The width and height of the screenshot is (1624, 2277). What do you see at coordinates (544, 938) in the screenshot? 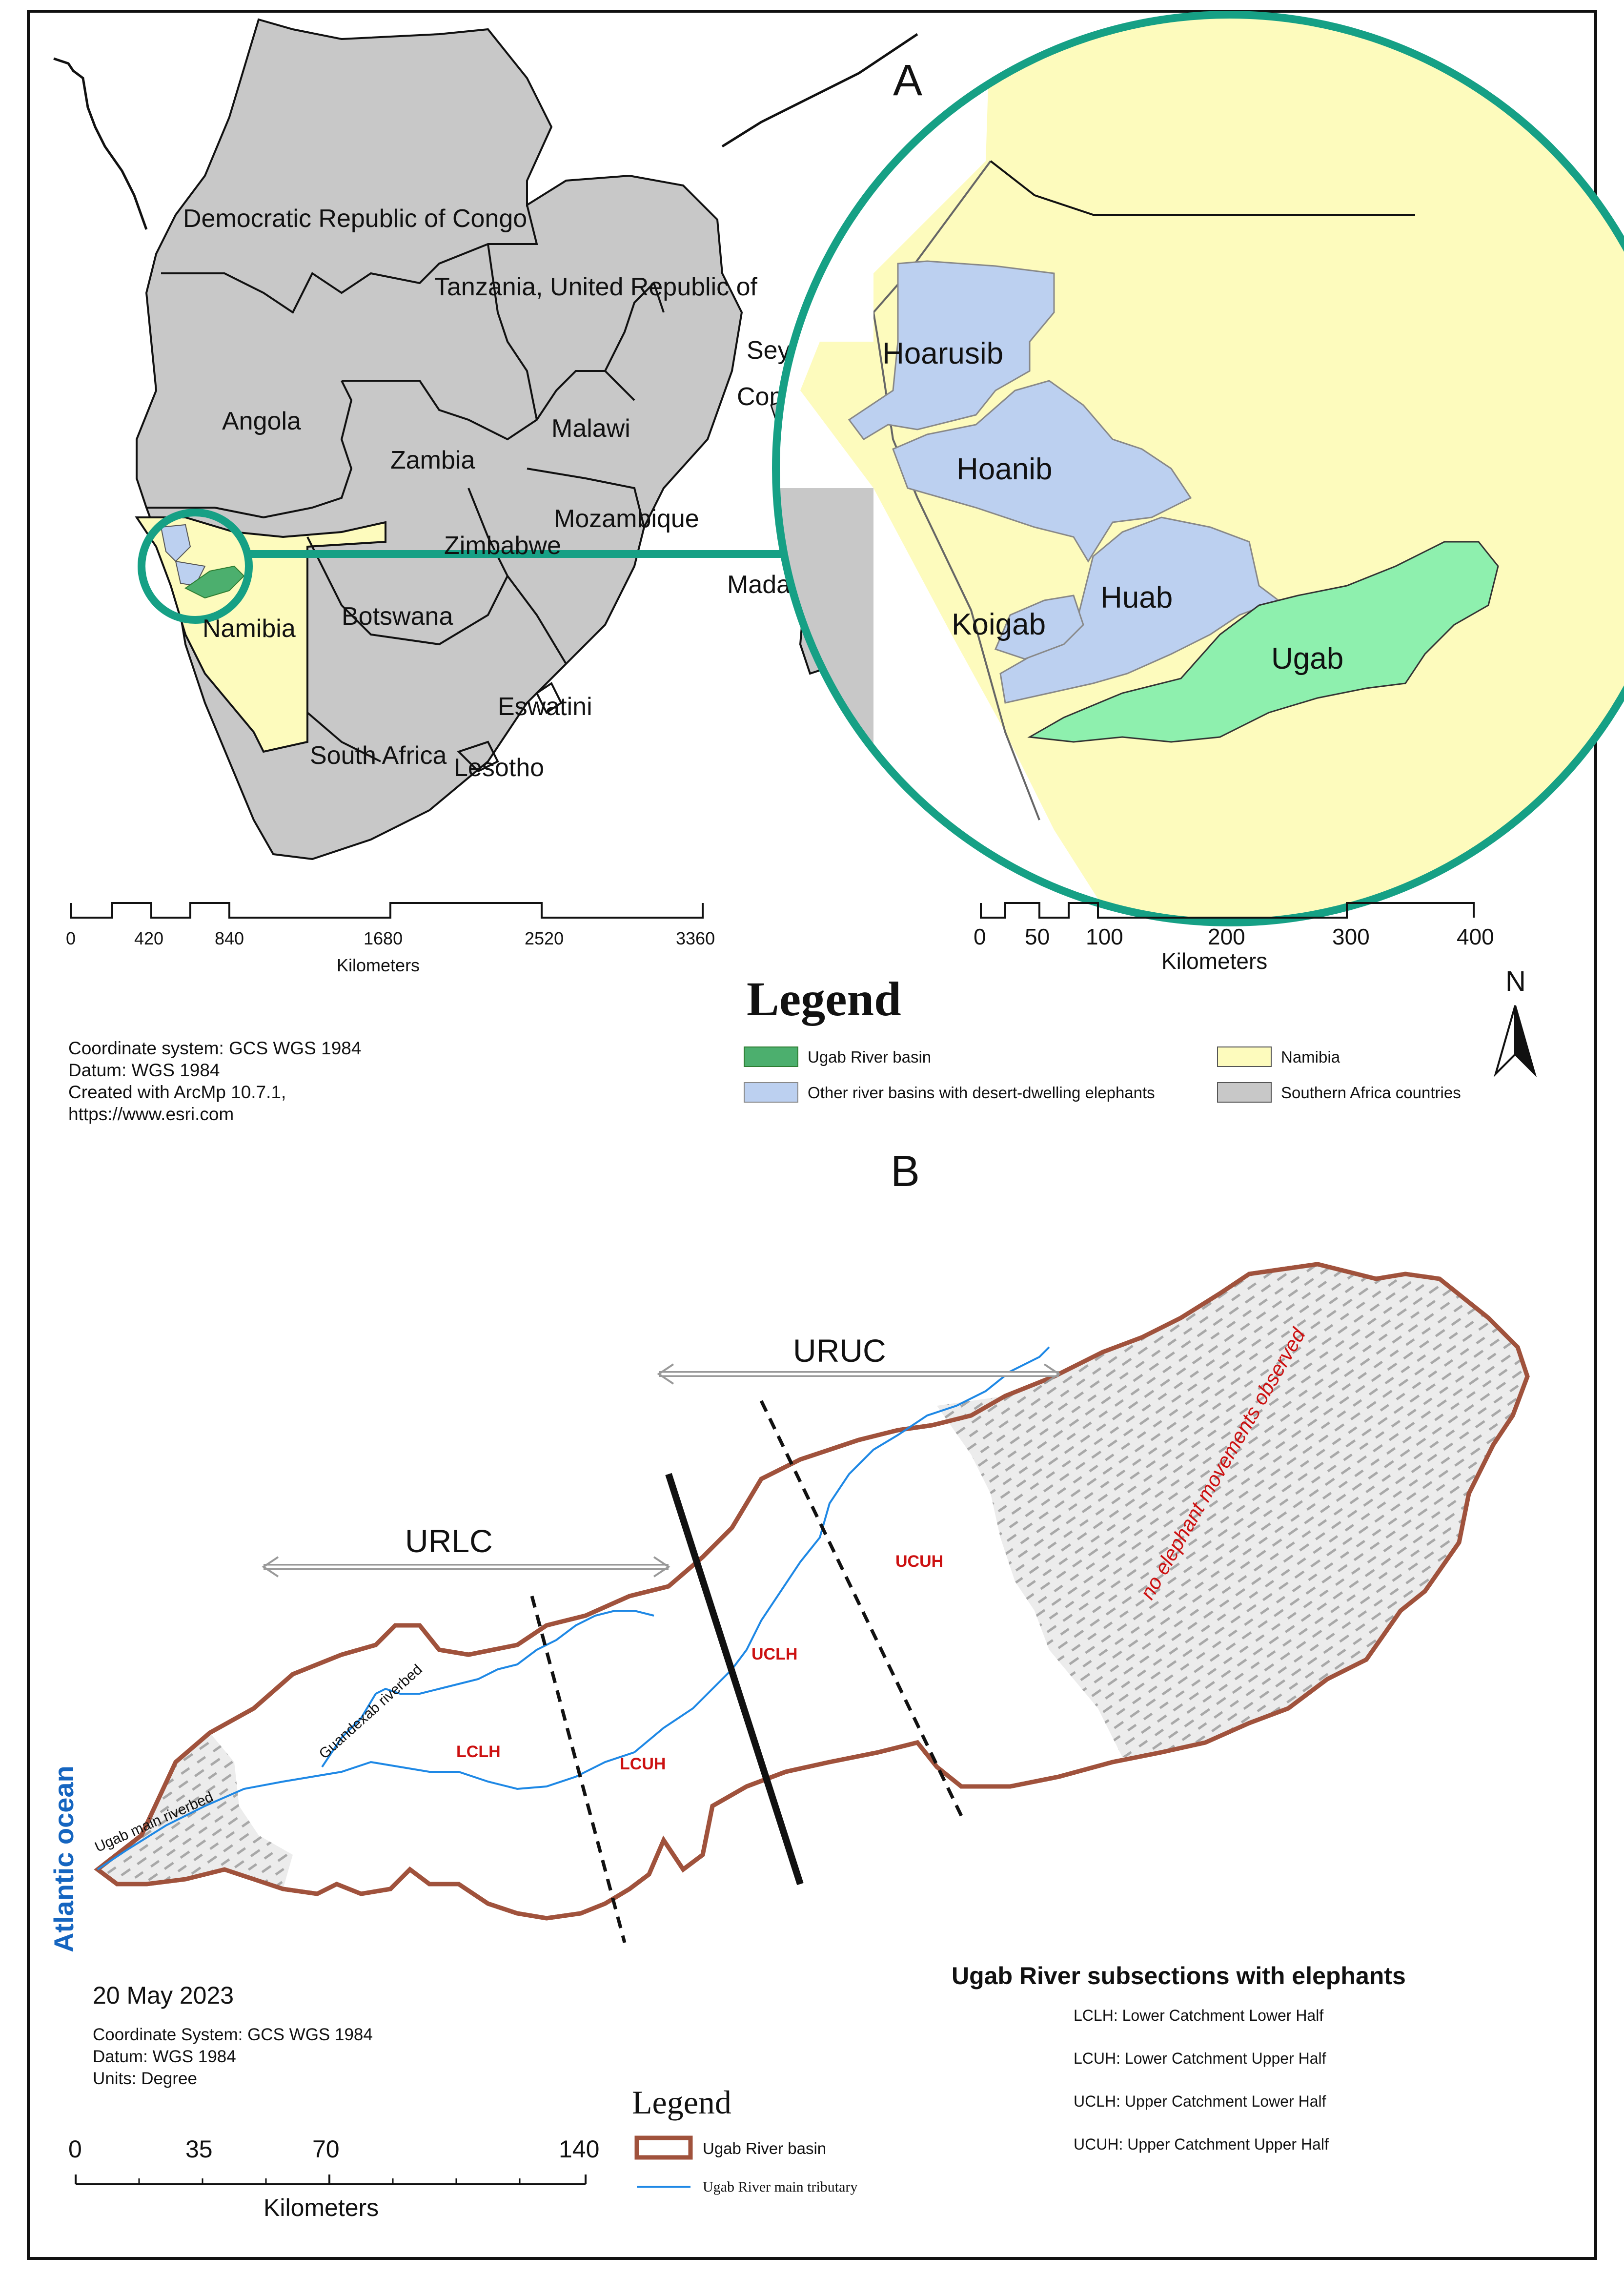
I see `scale-left-tick-4: 2520` at bounding box center [544, 938].